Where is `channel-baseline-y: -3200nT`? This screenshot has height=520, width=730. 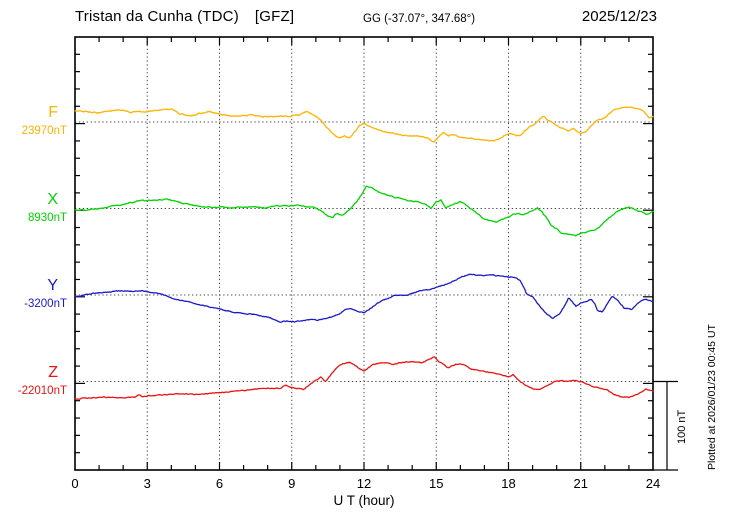 channel-baseline-y: -3200nT is located at coordinates (45, 304).